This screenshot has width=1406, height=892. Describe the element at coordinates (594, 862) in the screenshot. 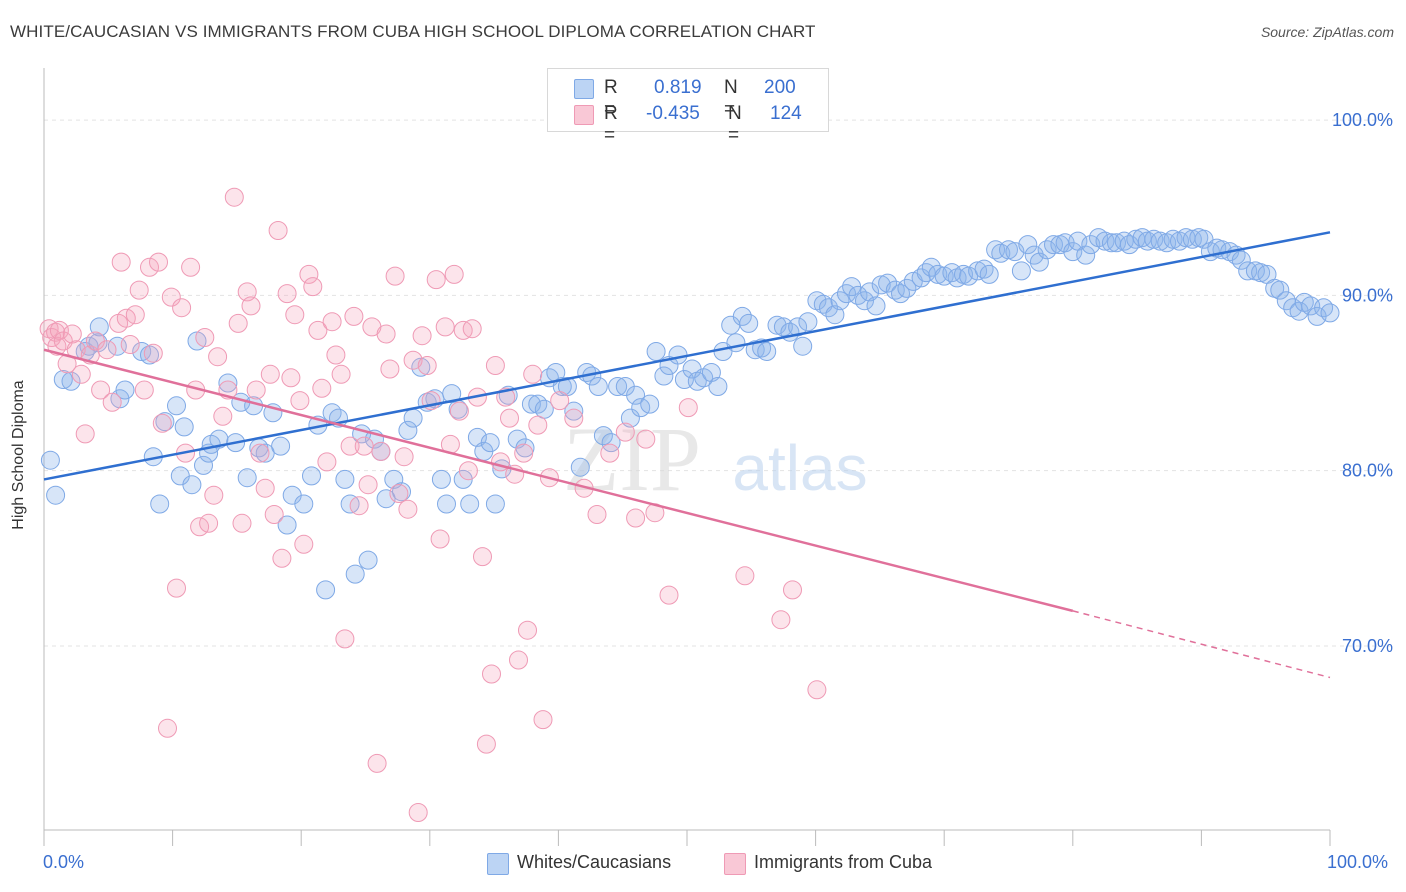

I see `legend-label-whites: Whites/Caucasians` at that location.